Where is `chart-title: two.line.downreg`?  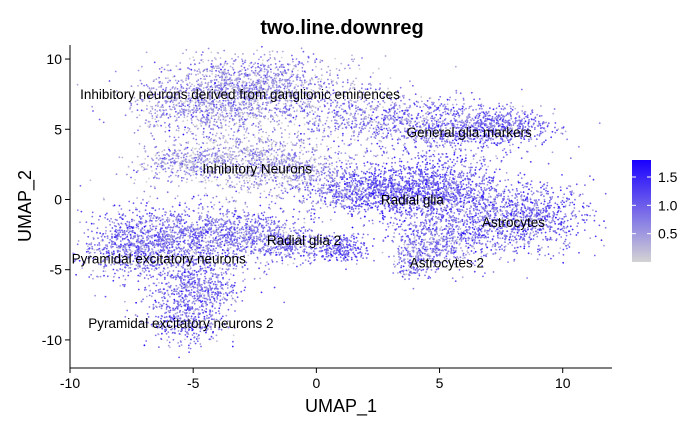
chart-title: two.line.downreg is located at coordinates (341, 28).